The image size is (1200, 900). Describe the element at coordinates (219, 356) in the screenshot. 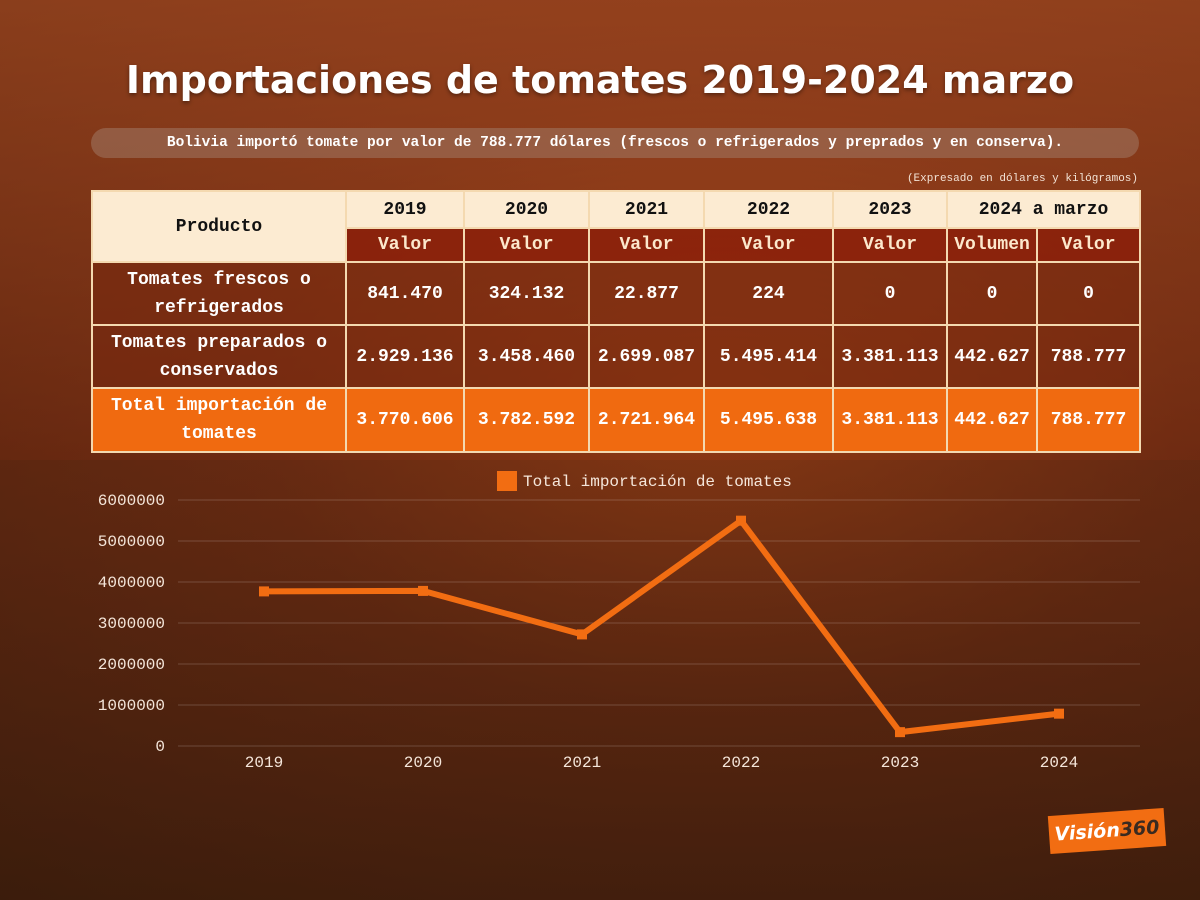

I see `row-label: Tomates preparados o conservados` at that location.